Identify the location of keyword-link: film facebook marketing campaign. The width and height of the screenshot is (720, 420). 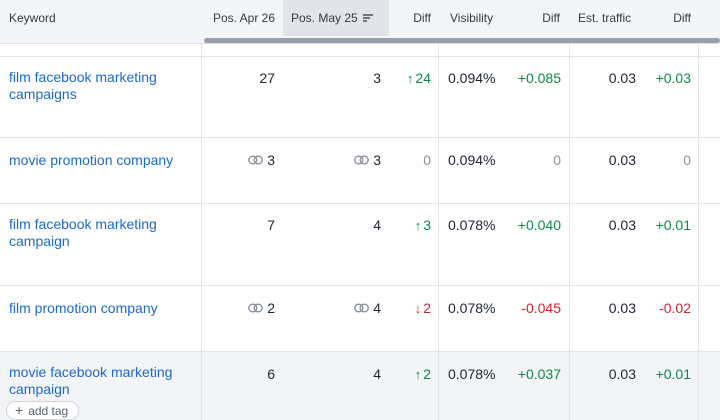
(83, 232).